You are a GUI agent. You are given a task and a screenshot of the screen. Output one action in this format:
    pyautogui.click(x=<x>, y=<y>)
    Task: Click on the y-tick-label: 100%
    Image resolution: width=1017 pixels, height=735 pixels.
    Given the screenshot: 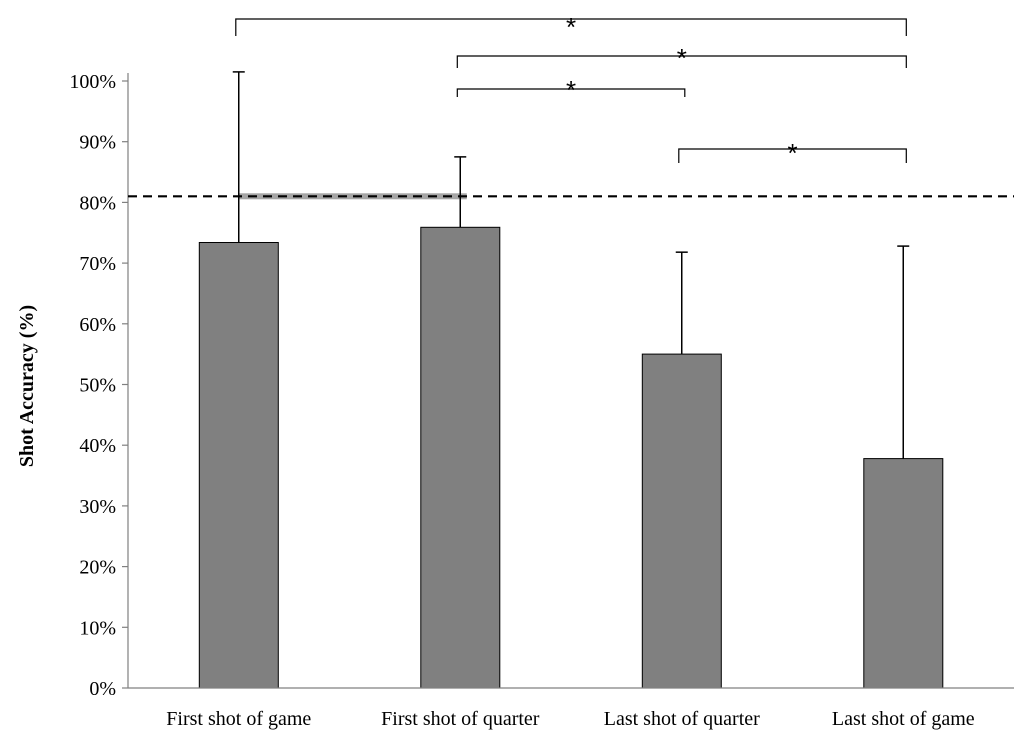 What is the action you would take?
    pyautogui.click(x=92, y=82)
    